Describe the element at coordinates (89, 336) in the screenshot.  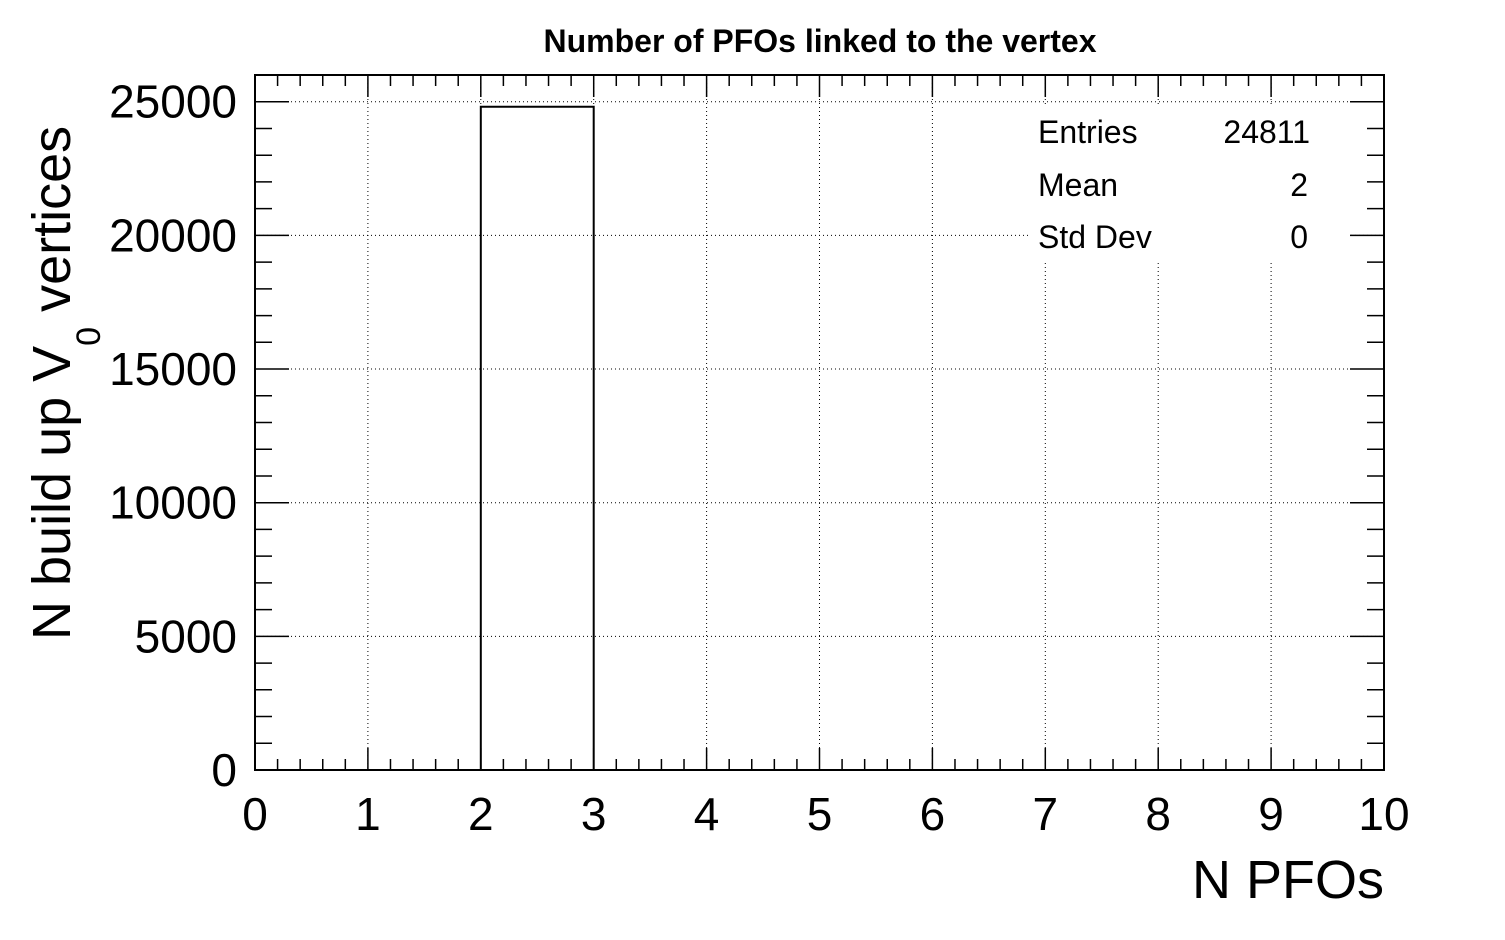
I see `y-axis-title-subscript: 0` at that location.